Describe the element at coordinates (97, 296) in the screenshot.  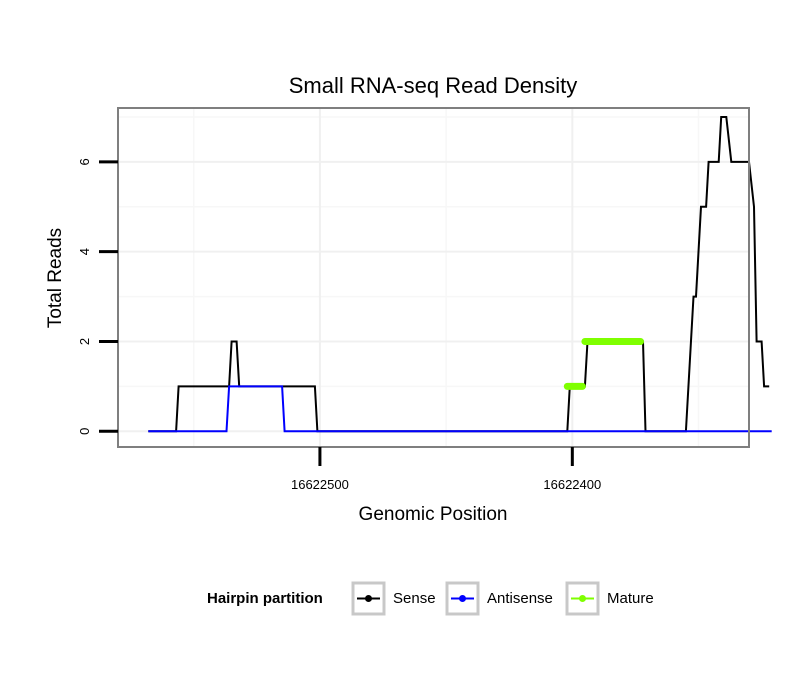
I see `y-axis: 0 2 4 6` at that location.